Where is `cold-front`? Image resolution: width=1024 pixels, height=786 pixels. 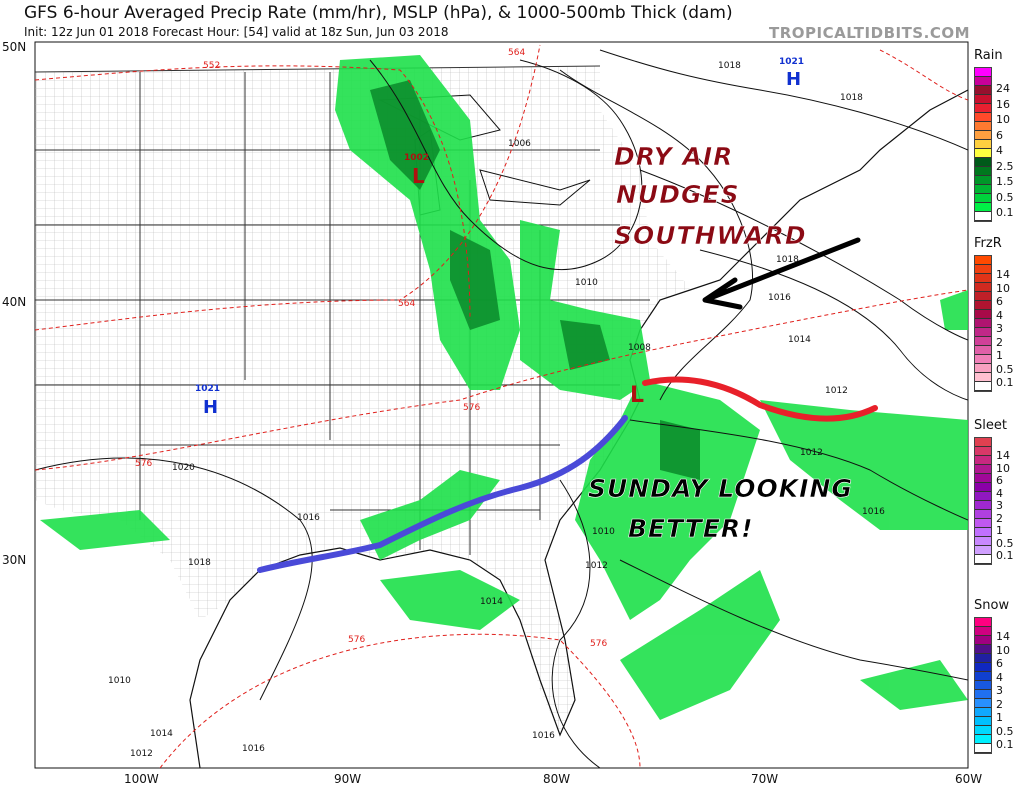 cold-front is located at coordinates (442, 494).